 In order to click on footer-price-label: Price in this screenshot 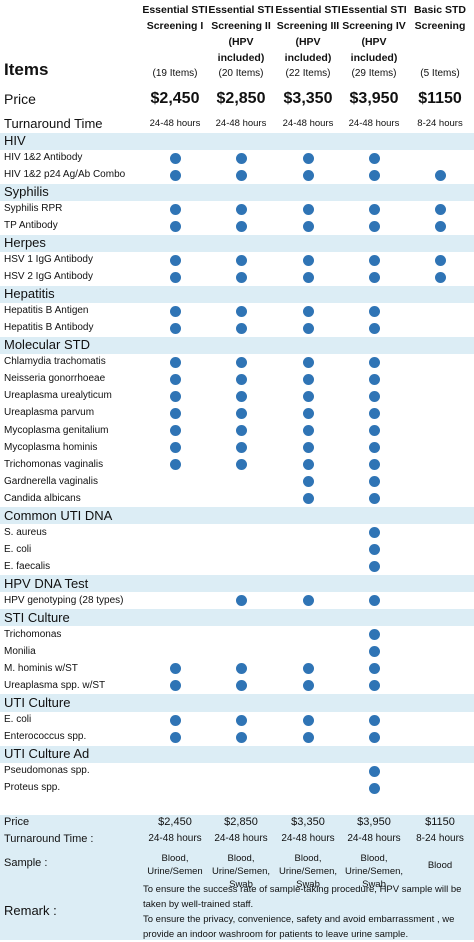, I will do `click(17, 822)`.